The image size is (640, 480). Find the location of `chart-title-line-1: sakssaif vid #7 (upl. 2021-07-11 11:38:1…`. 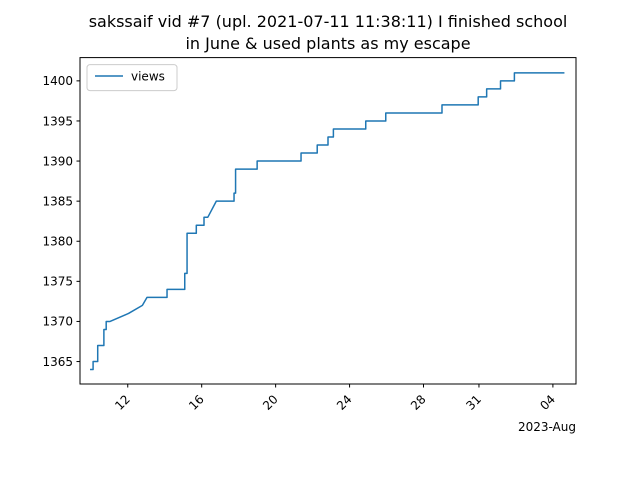

chart-title-line-1: sakssaif vid #7 (upl. 2021-07-11 11:38:1… is located at coordinates (328, 21).